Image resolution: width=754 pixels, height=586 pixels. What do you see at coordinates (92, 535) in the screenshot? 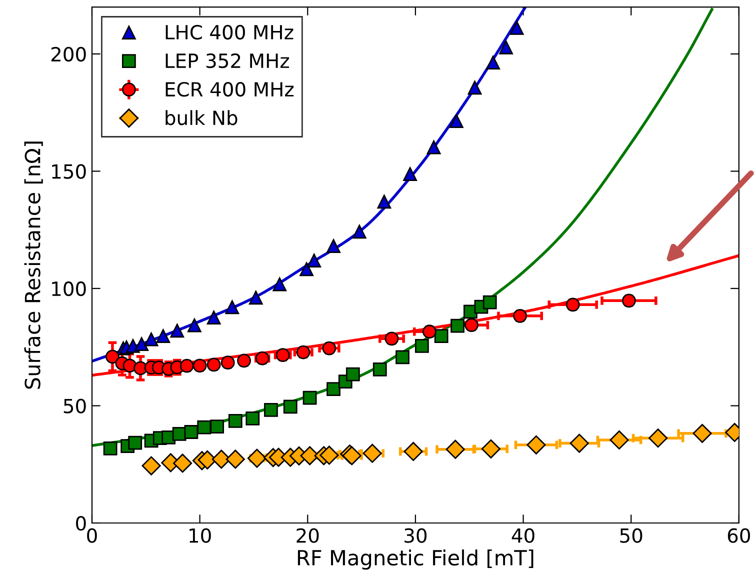
I see `x-tick-label: 0` at bounding box center [92, 535].